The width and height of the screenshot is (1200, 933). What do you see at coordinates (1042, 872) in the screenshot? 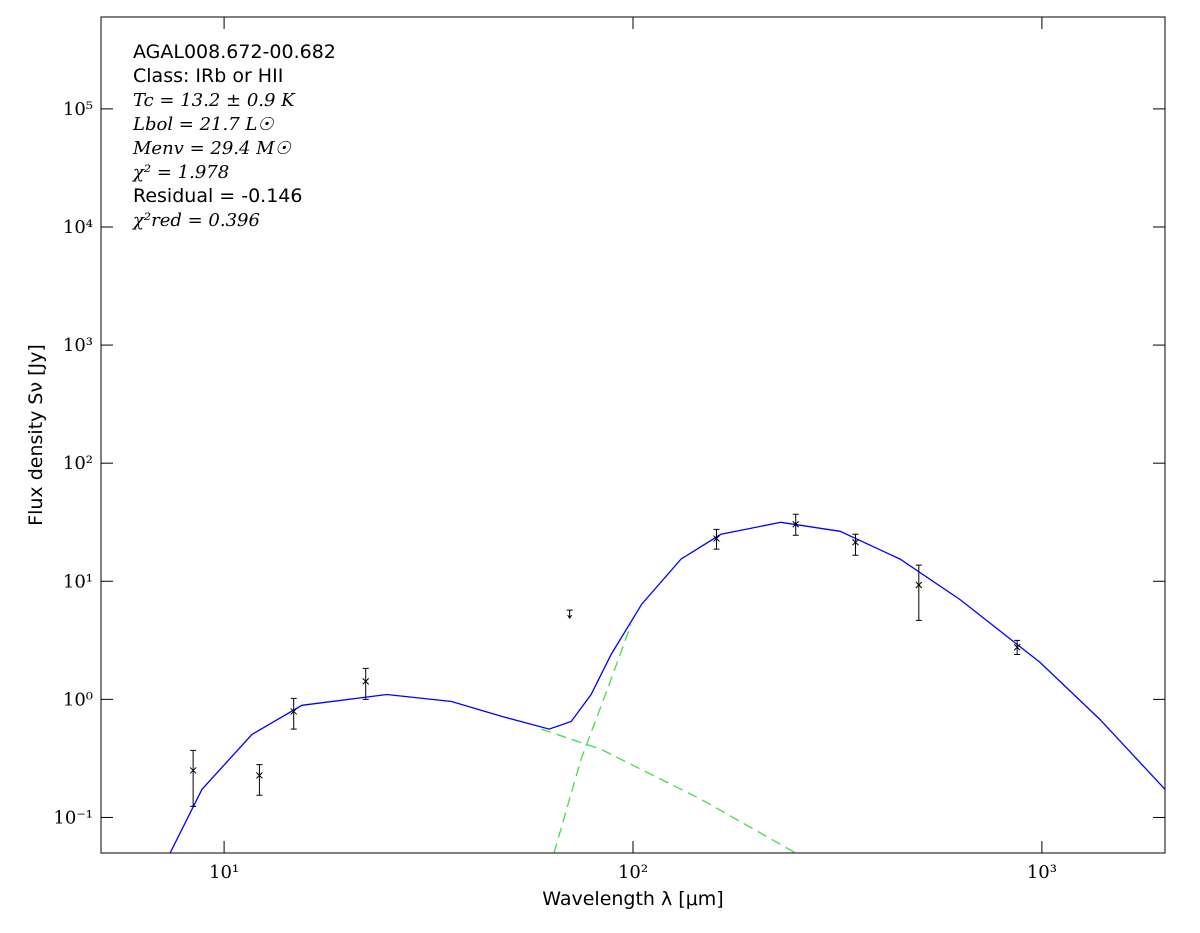
I see `x-tick-label: 10³` at bounding box center [1042, 872].